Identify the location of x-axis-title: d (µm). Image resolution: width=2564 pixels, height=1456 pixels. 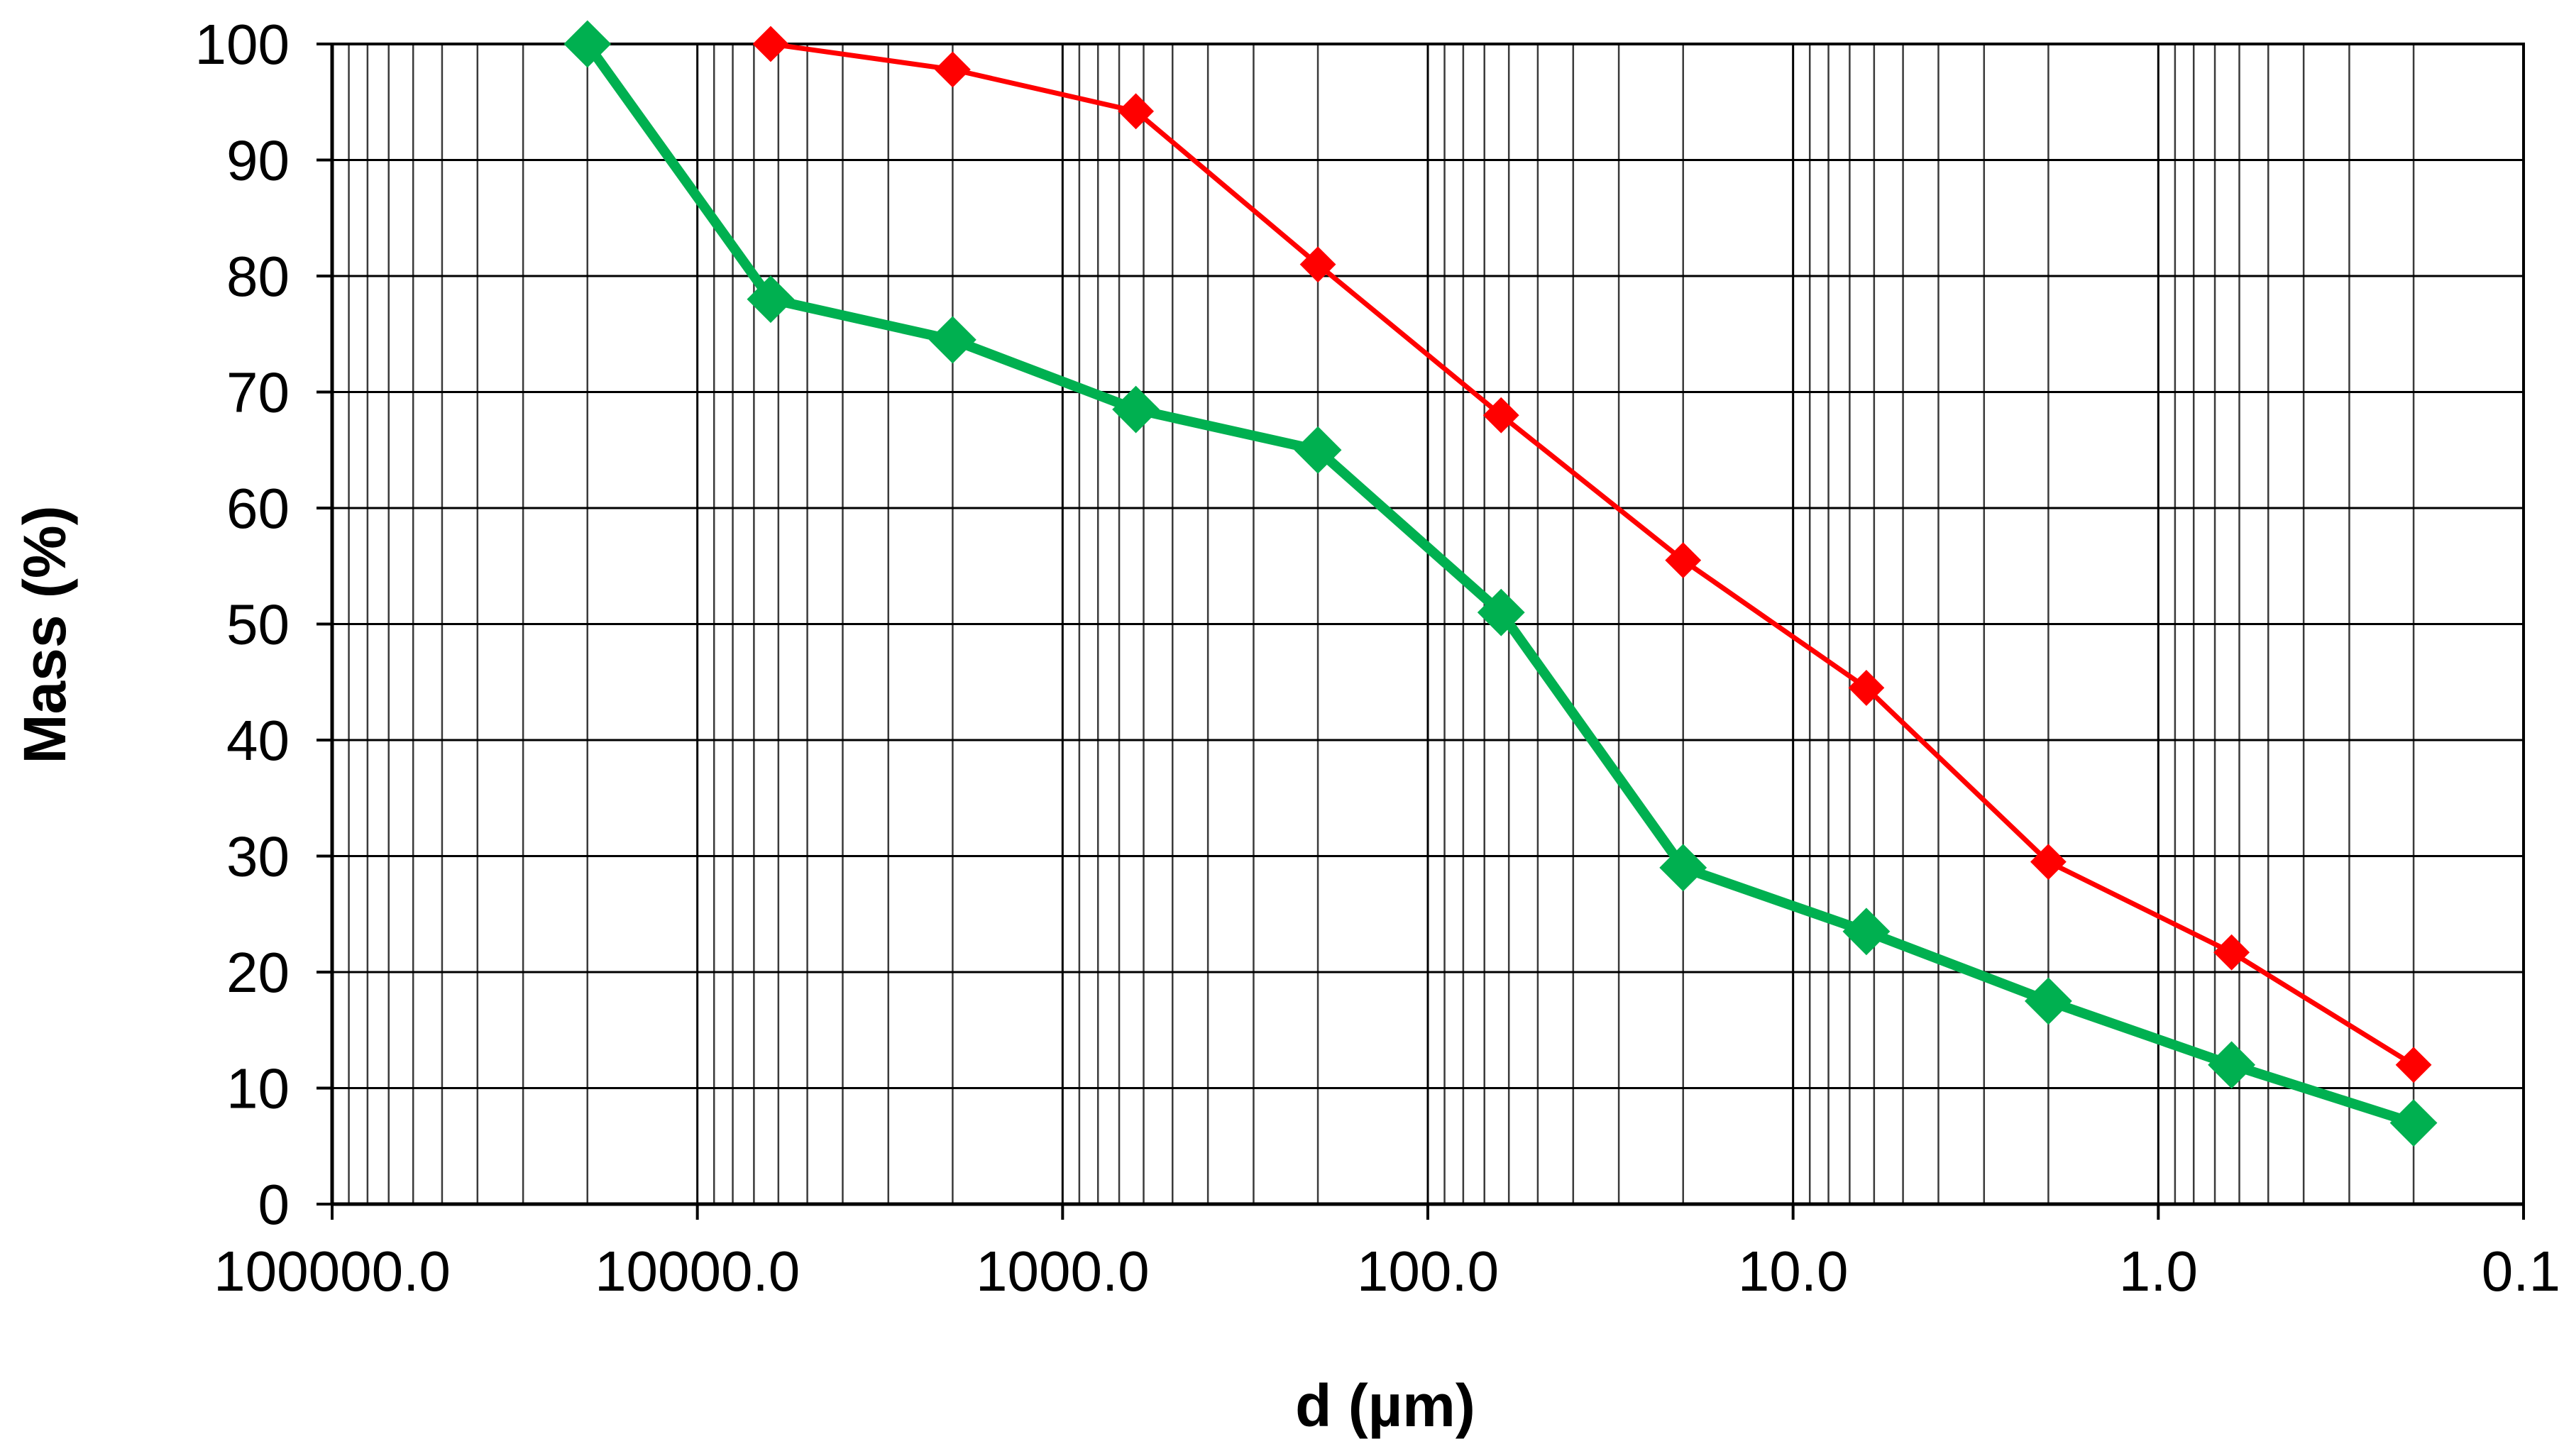
(1385, 1405).